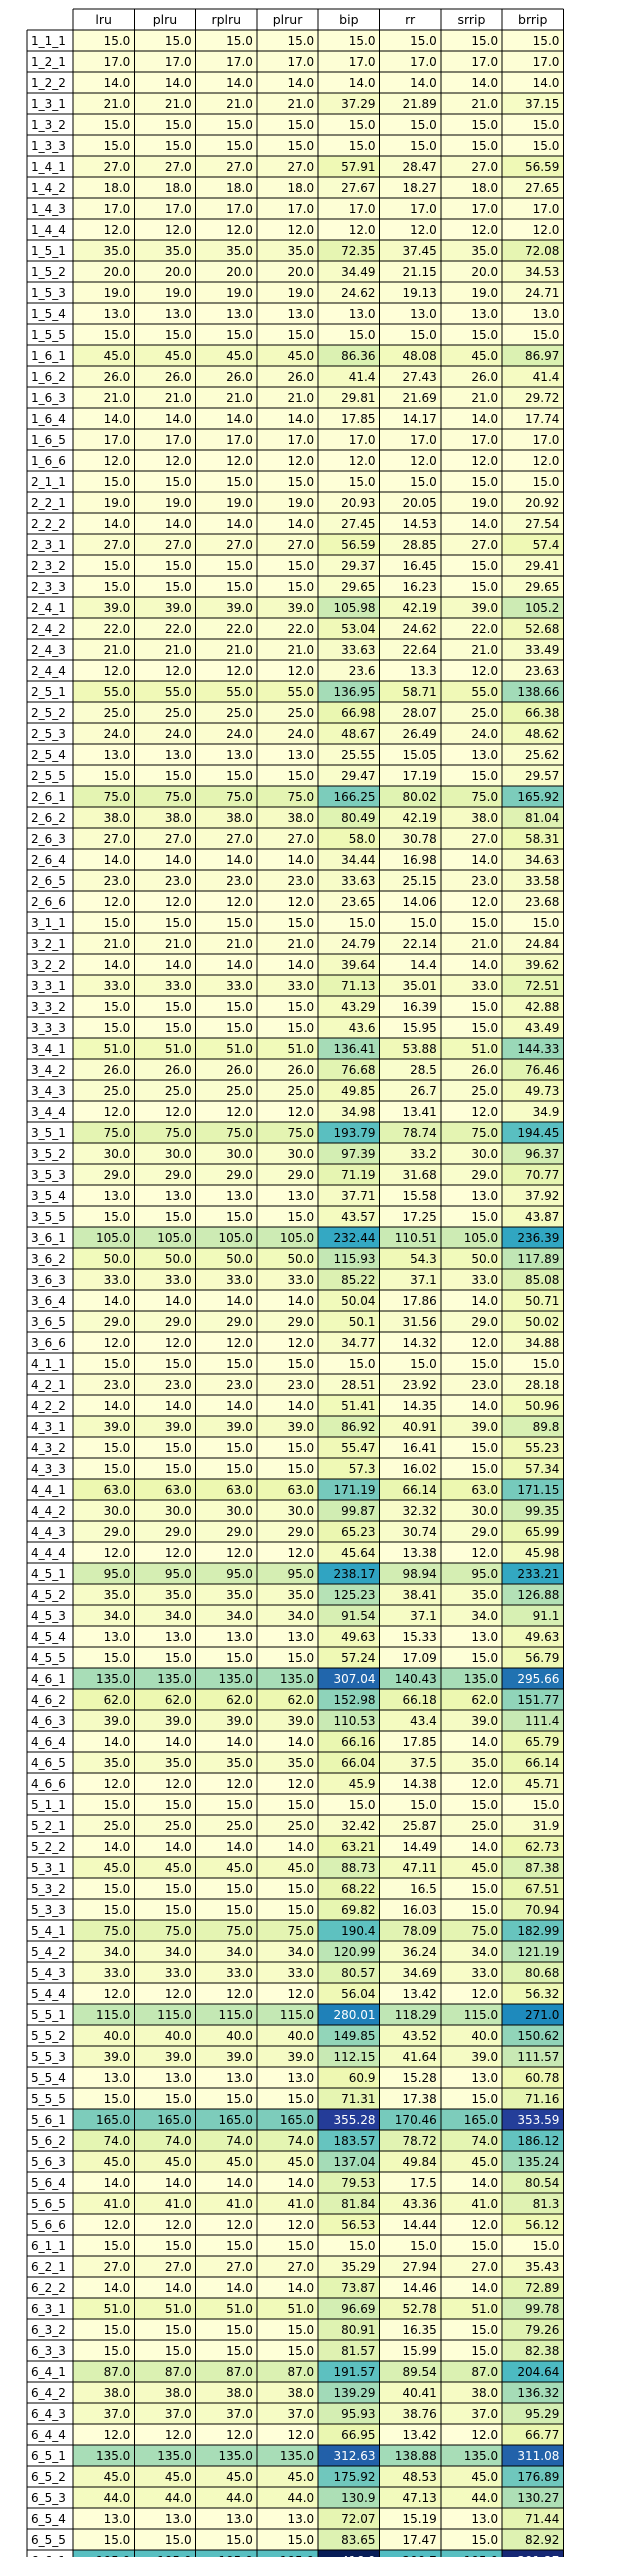  What do you see at coordinates (358, 293) in the screenshot?
I see `cell-value: 24.62` at bounding box center [358, 293].